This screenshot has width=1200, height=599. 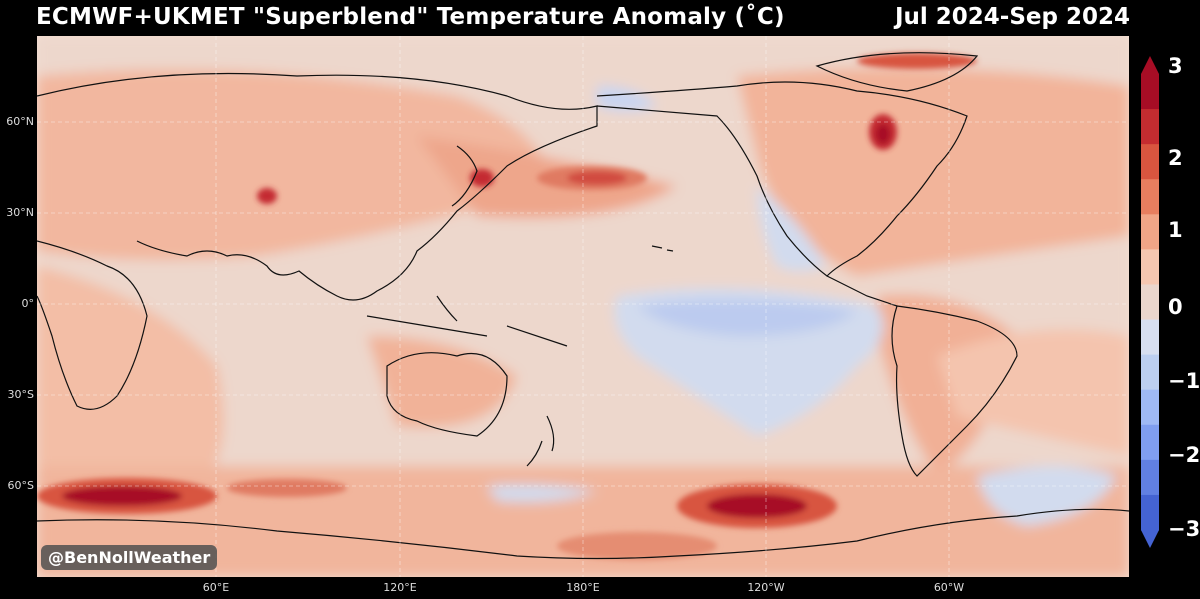 What do you see at coordinates (400, 587) in the screenshot?
I see `lon-label-120e: 120°E` at bounding box center [400, 587].